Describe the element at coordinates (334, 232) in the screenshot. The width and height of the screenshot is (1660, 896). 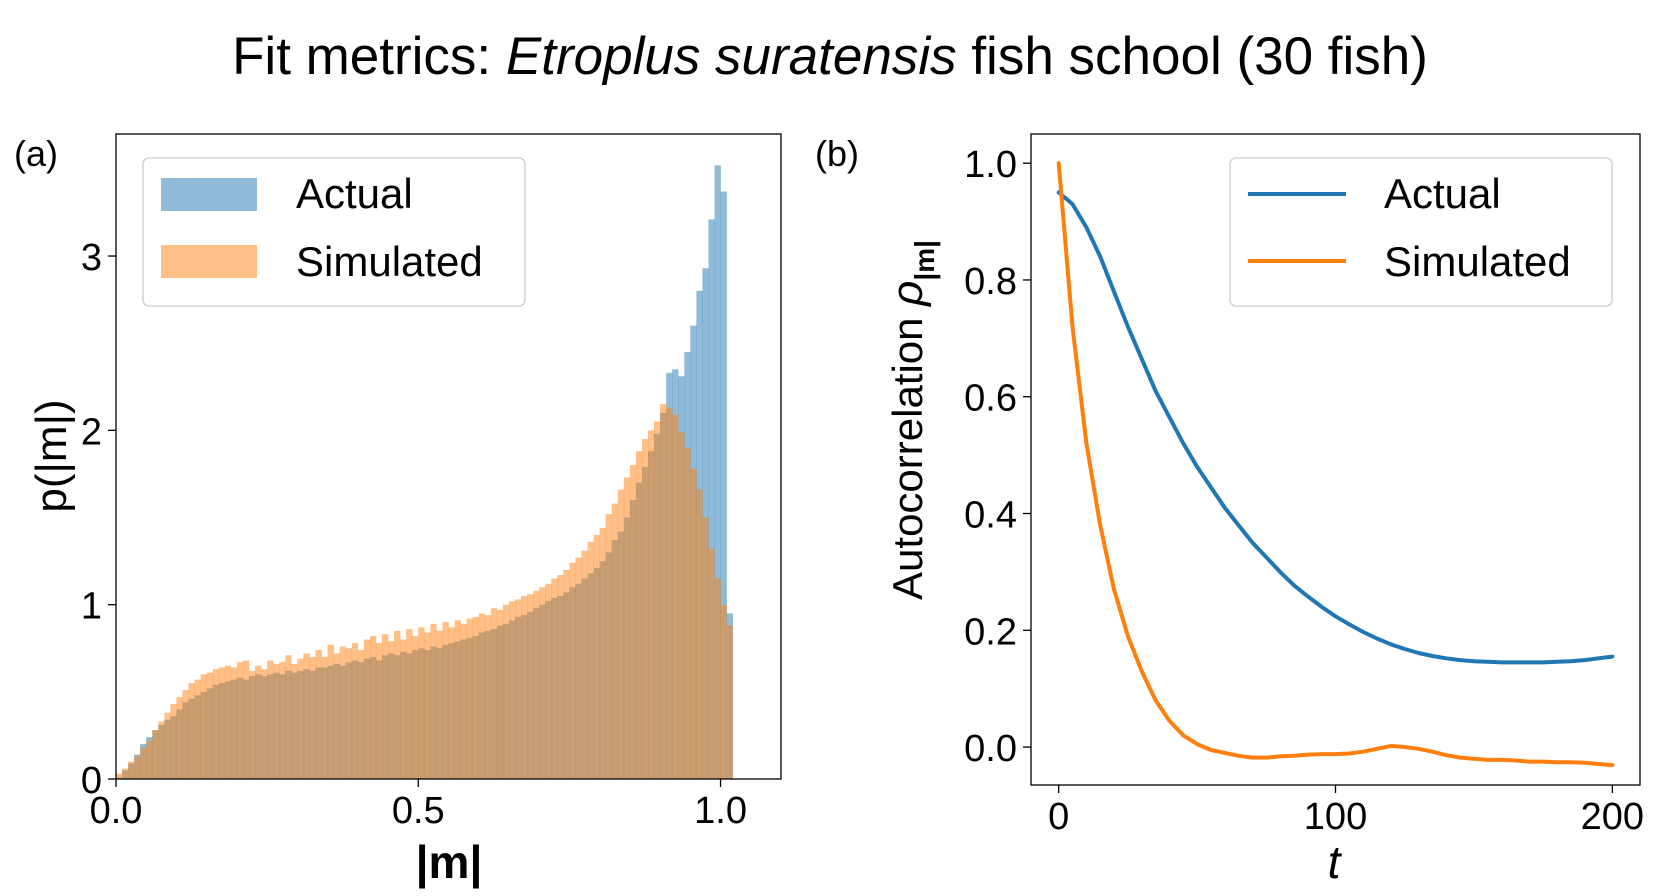
I see `panel-a-legend: Actual Simulated` at that location.